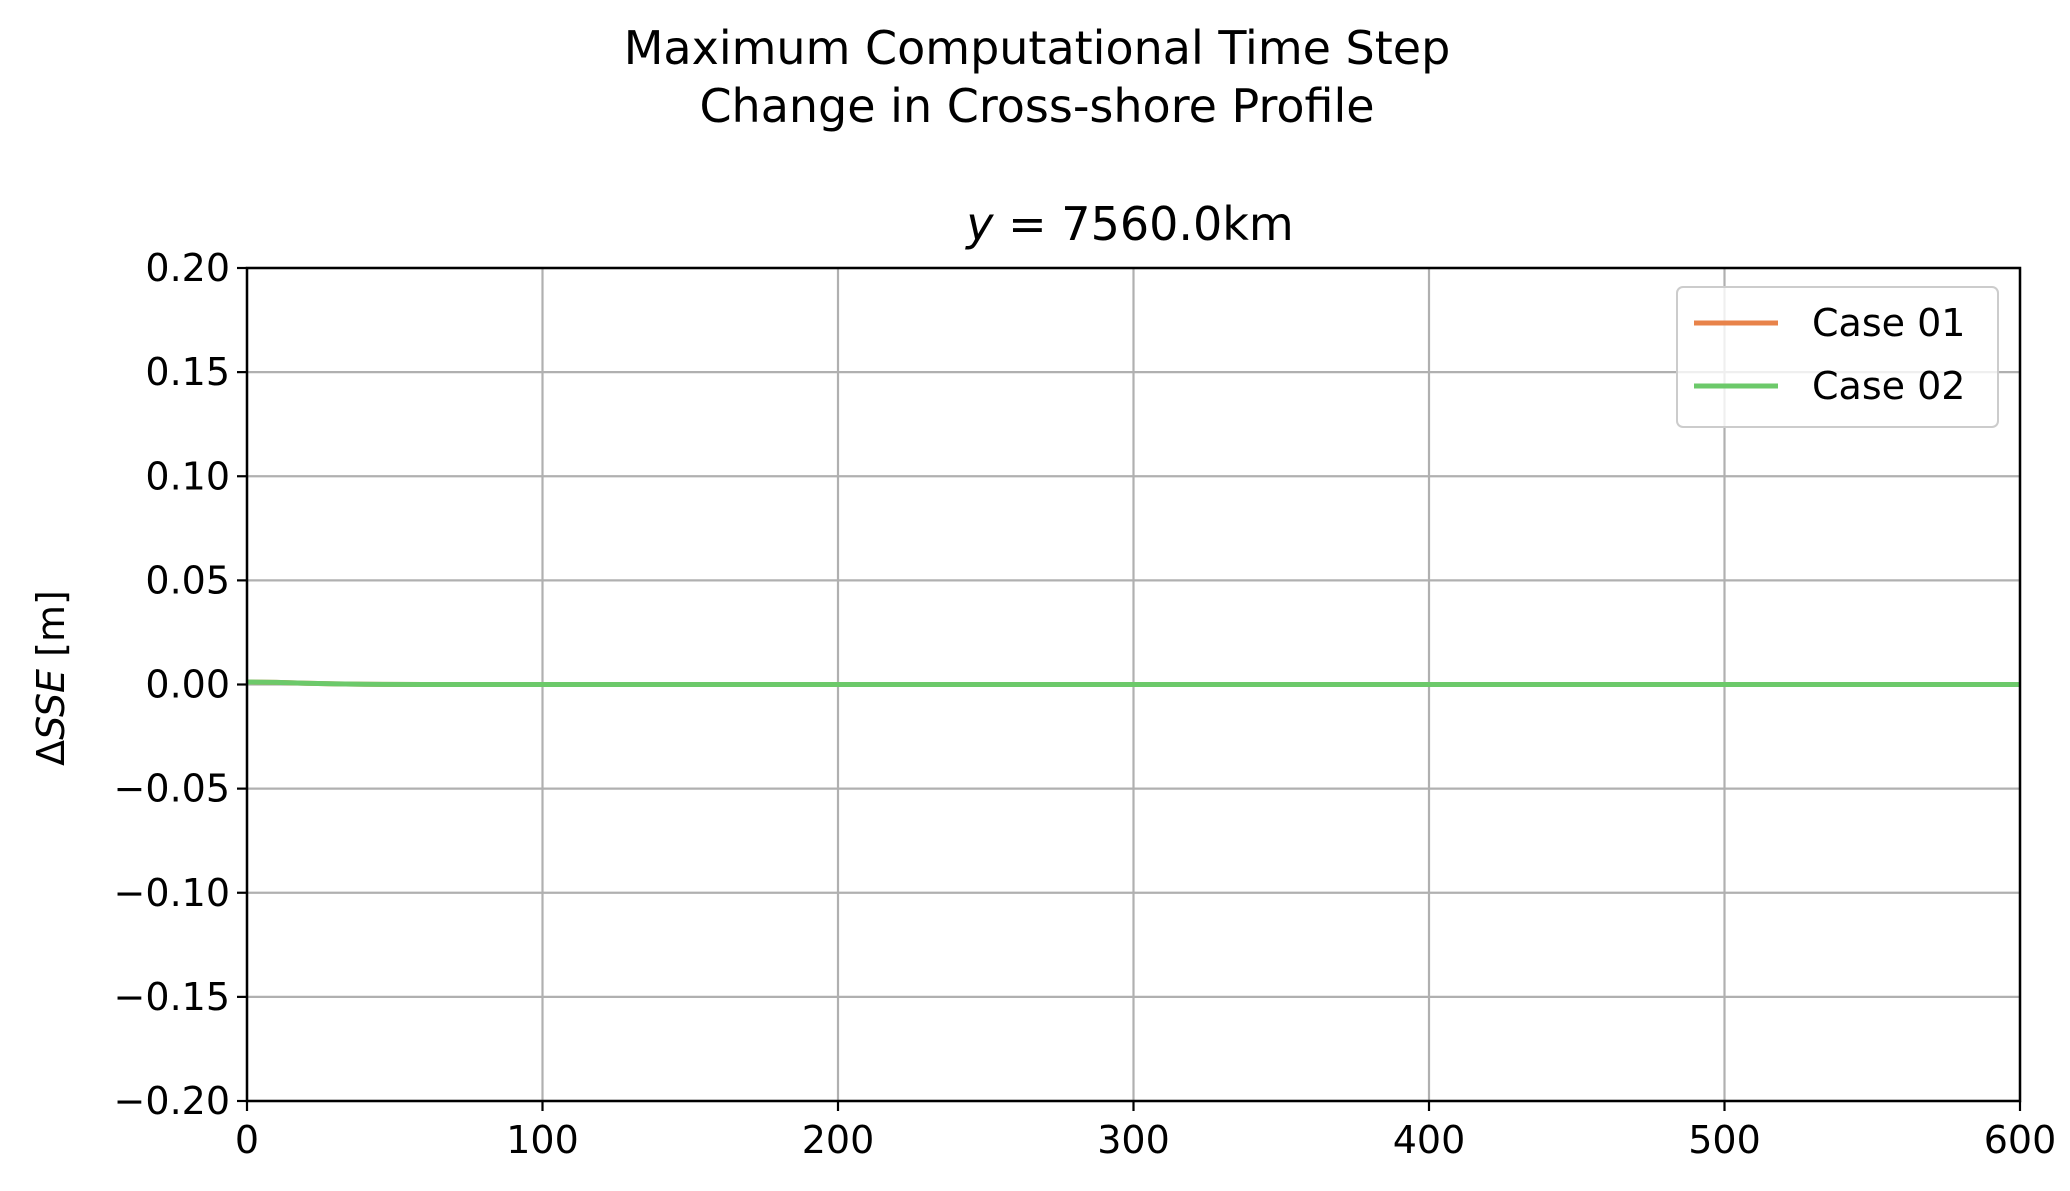 The height and width of the screenshot is (1191, 2070). Describe the element at coordinates (51, 629) in the screenshot. I see `y-axis-label-unit: [m]` at that location.